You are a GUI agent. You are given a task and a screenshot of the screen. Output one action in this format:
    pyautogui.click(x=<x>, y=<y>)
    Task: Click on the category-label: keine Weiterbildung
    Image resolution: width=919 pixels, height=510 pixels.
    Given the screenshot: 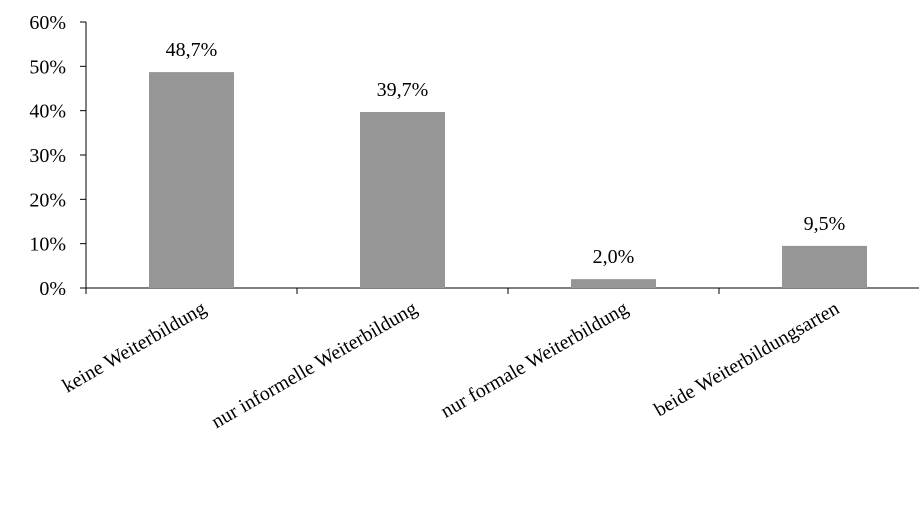 What is the action you would take?
    pyautogui.click(x=134, y=347)
    